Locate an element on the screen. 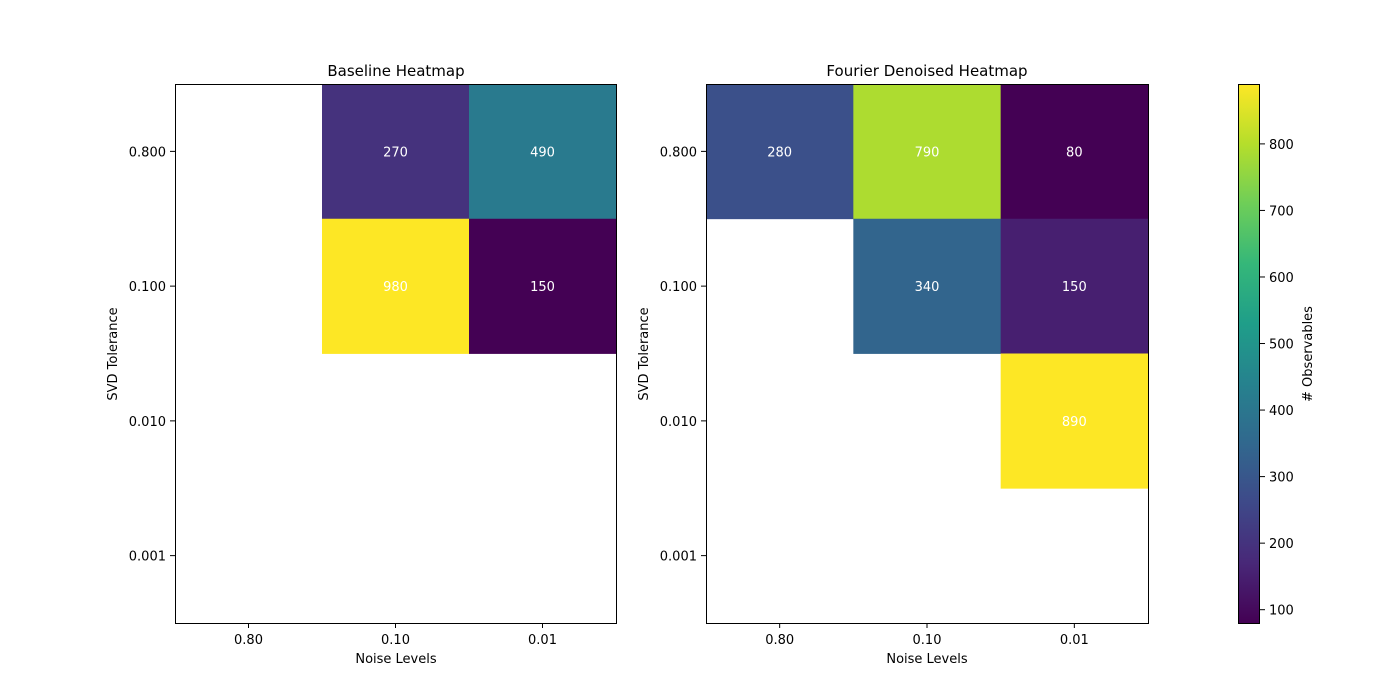  cell-value-label: 890 is located at coordinates (1074, 422).